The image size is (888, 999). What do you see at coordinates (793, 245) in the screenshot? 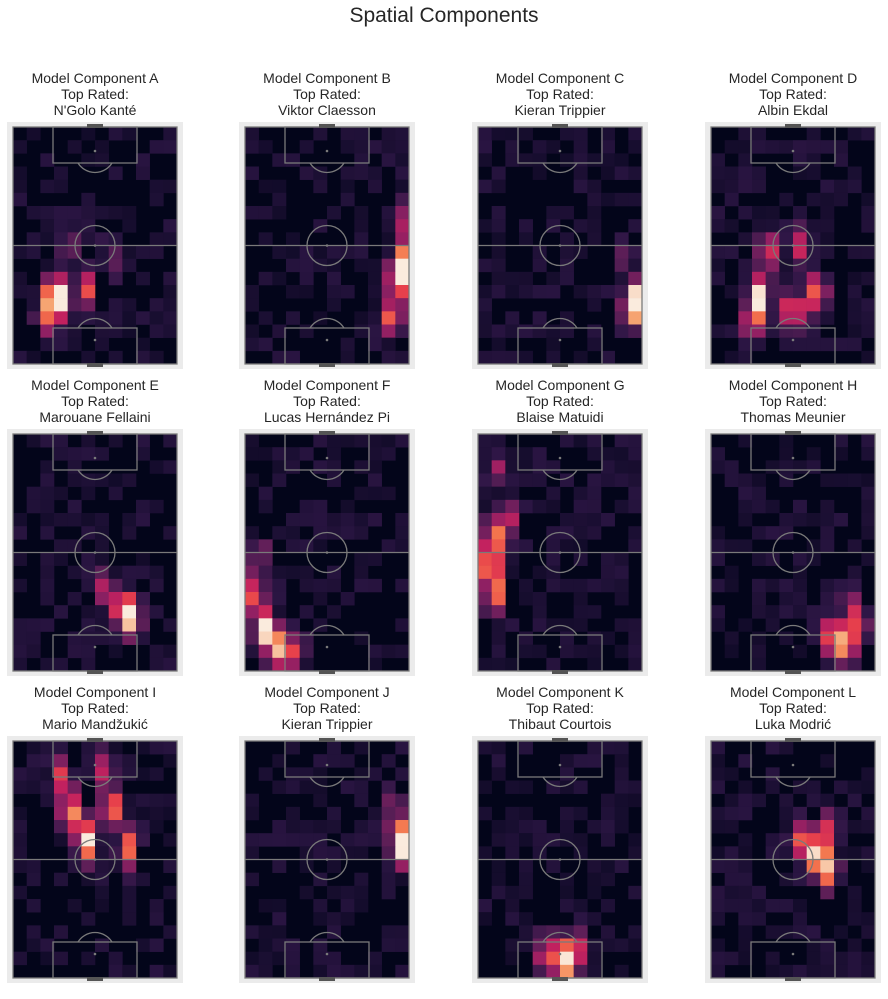
I see `pitch-heatmap` at bounding box center [793, 245].